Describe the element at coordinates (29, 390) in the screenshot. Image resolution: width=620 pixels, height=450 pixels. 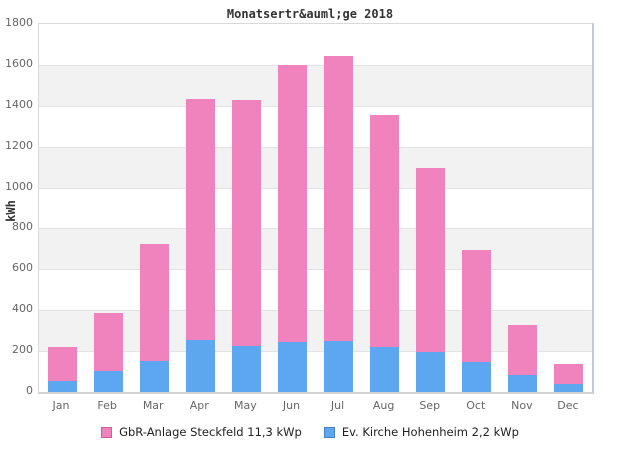
I see `y-tick-label: 0` at that location.